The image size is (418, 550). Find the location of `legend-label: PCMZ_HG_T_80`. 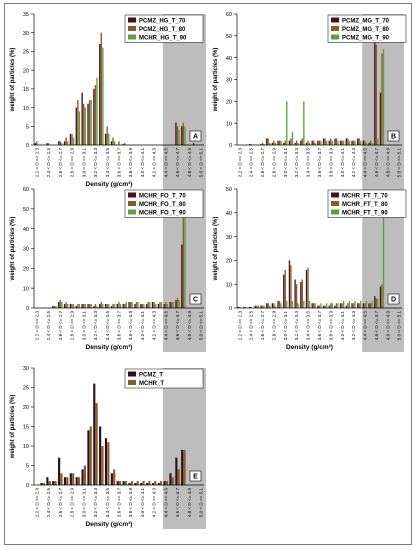

legend-label: PCMZ_HG_T_80 is located at coordinates (162, 30).